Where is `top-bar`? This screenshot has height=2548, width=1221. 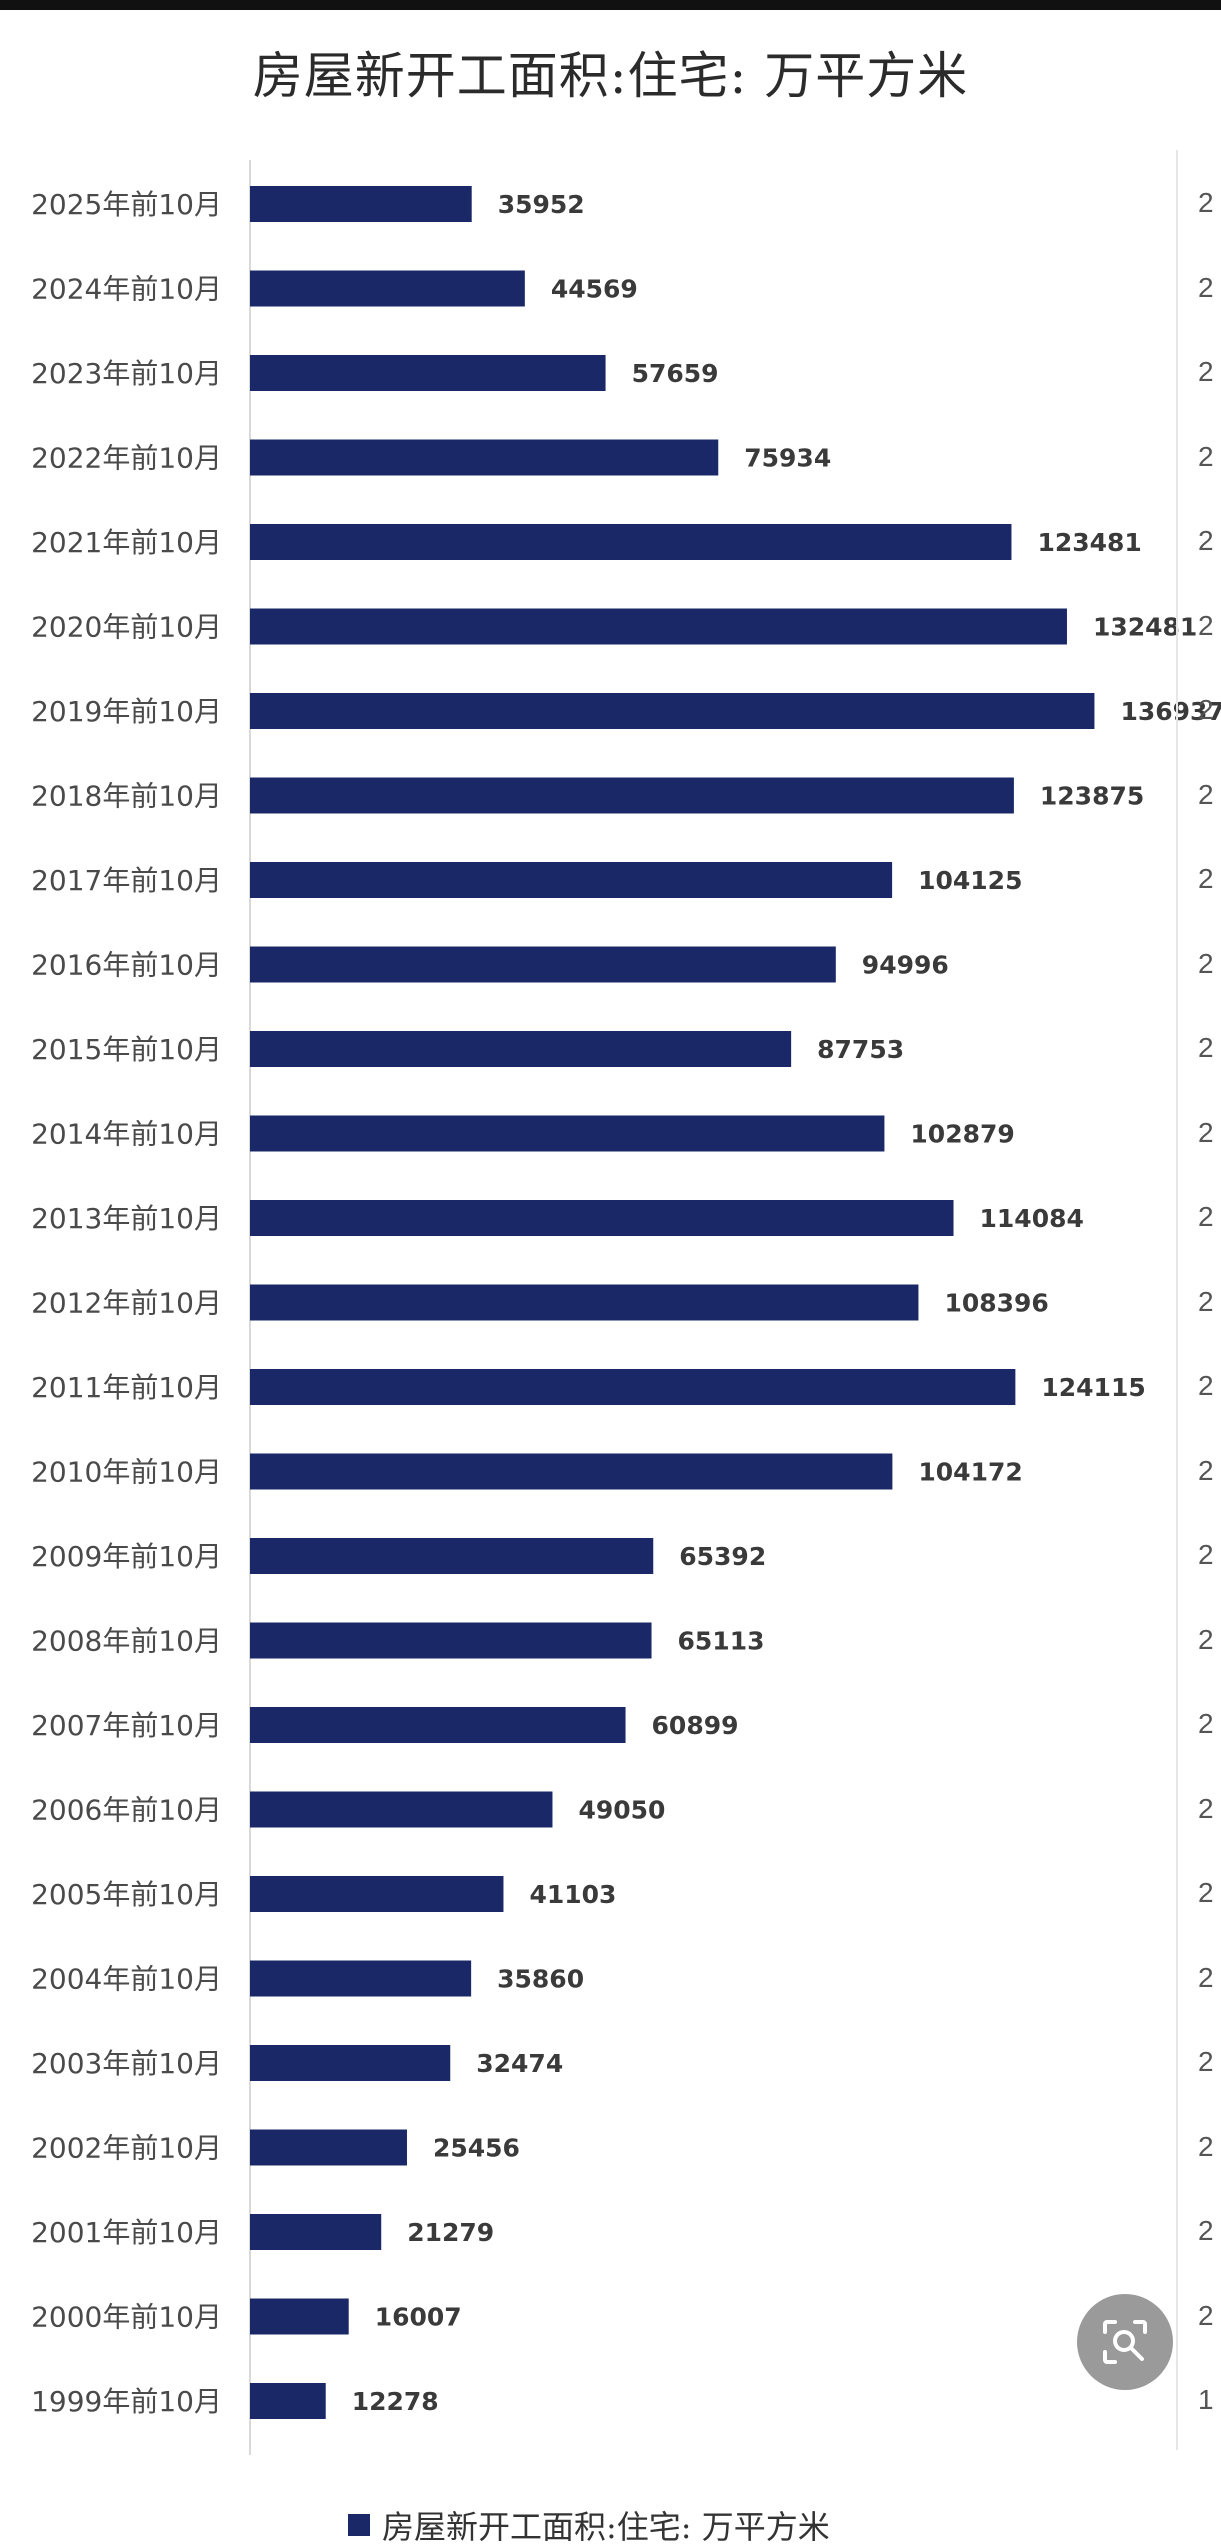 top-bar is located at coordinates (610, 5).